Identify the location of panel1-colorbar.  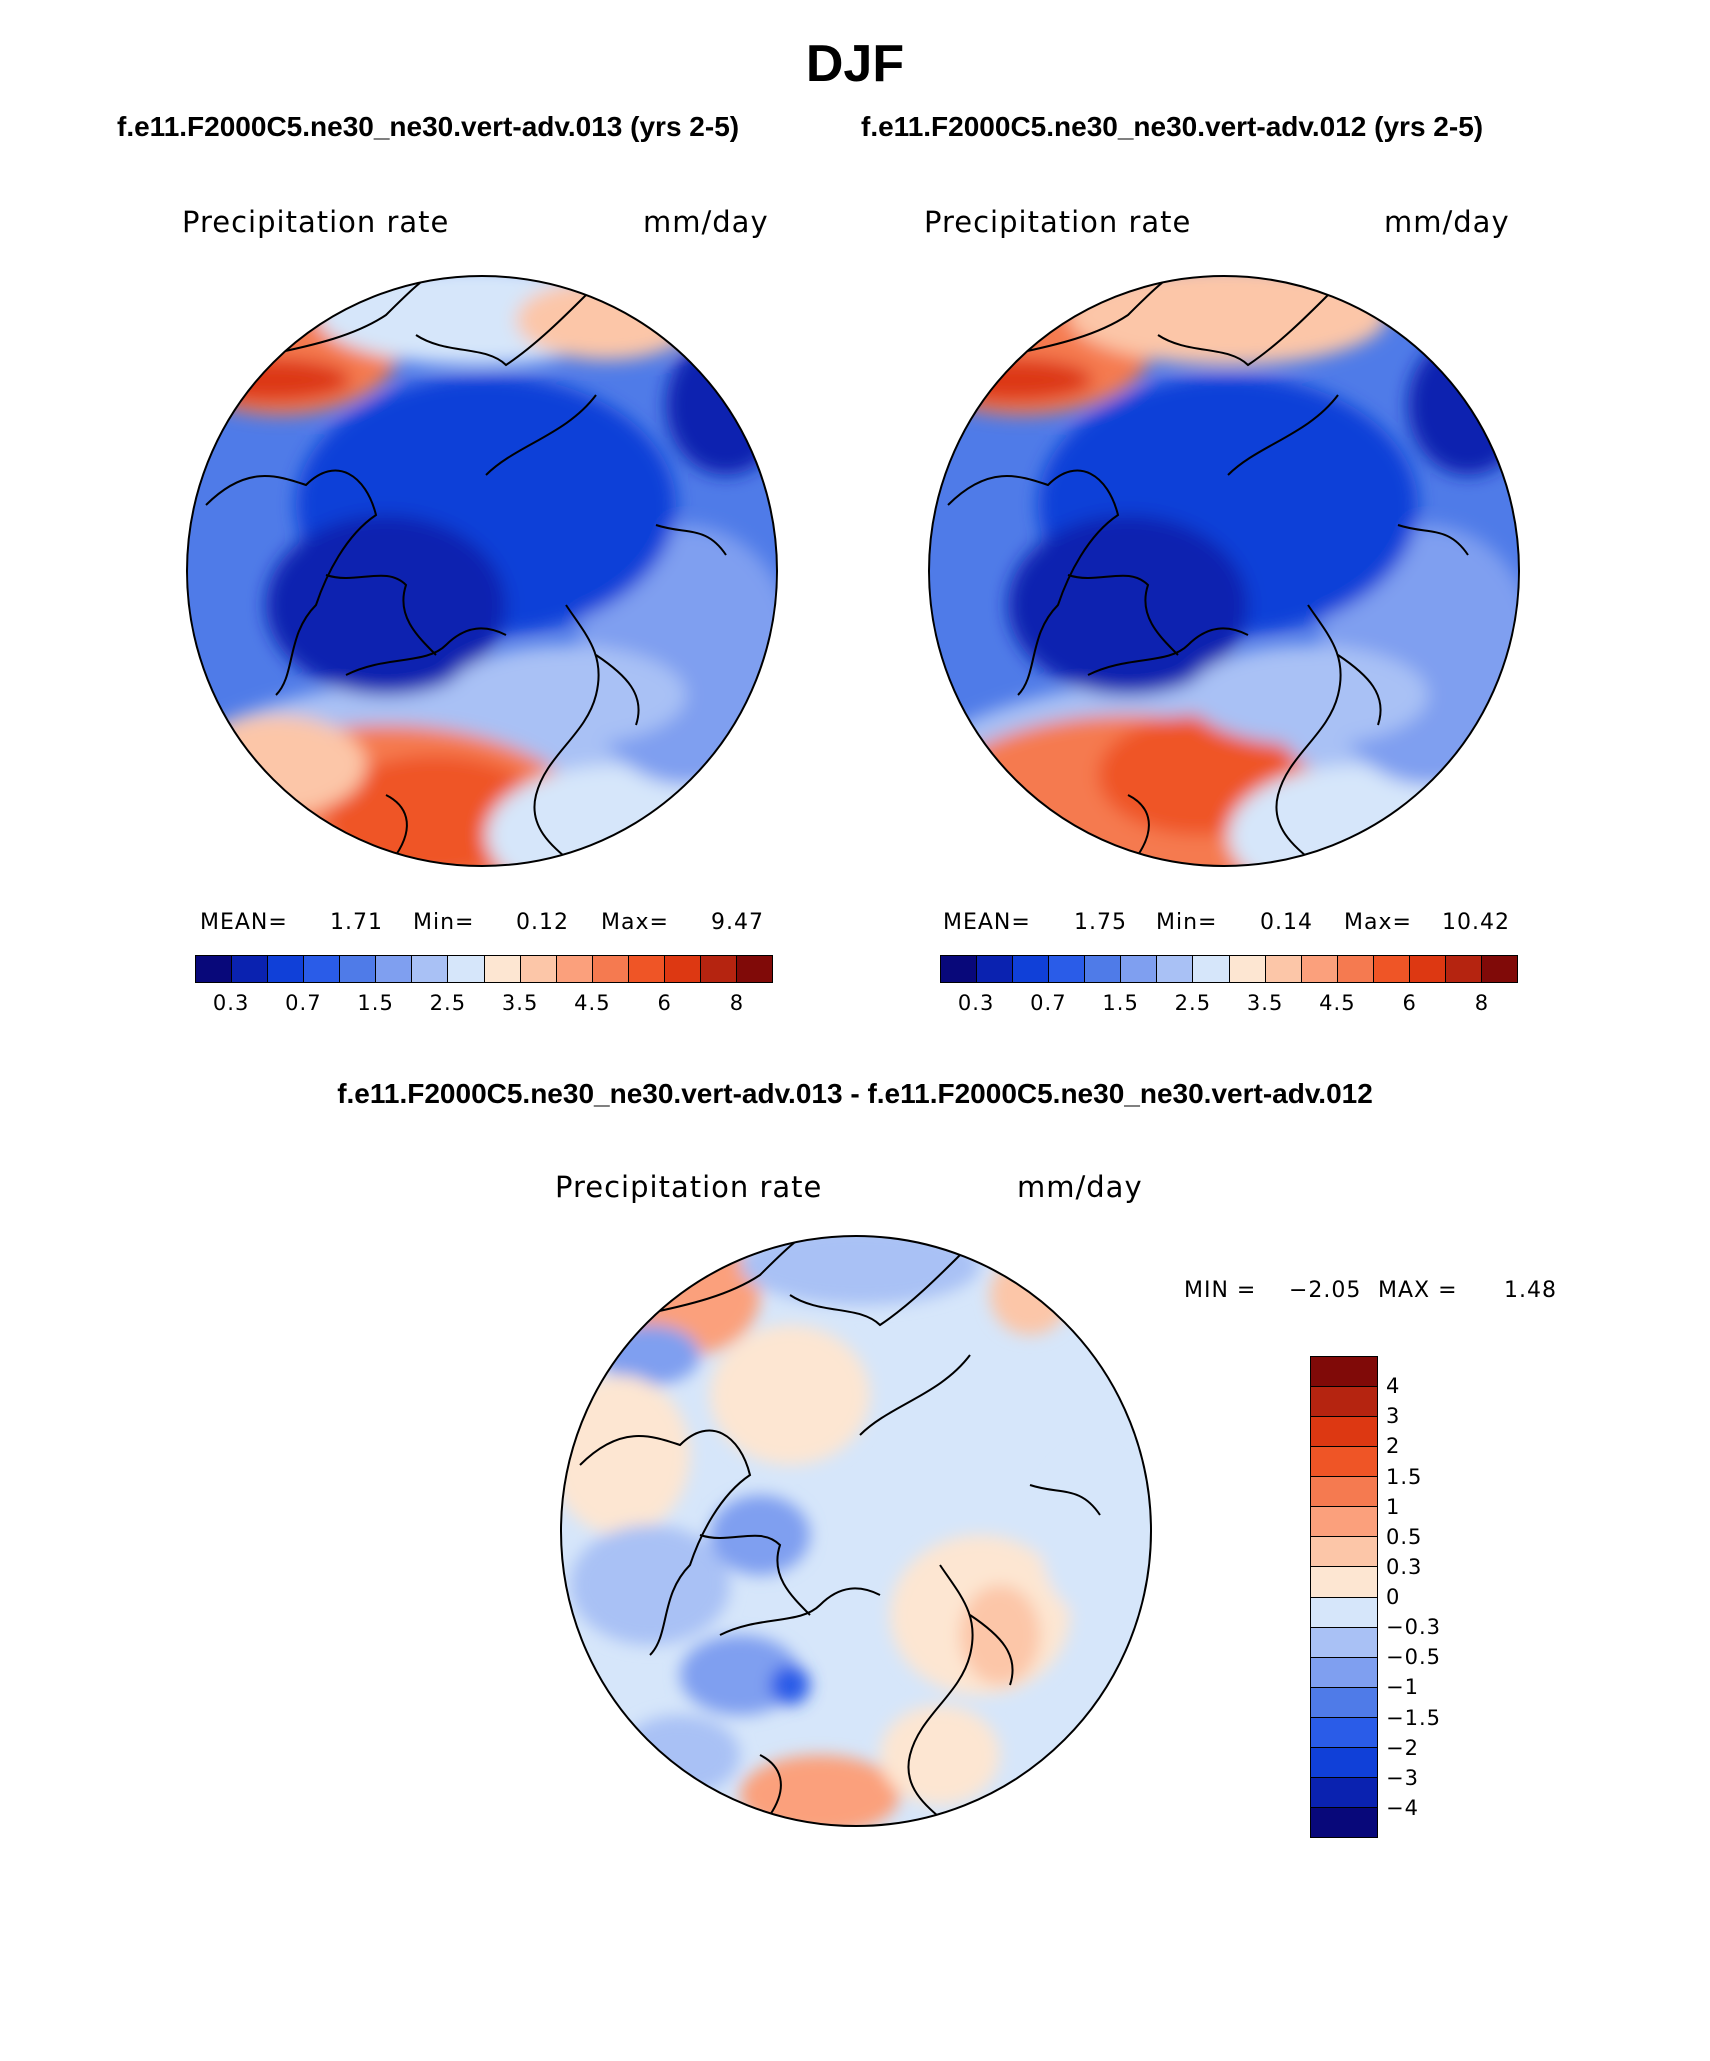
(484, 969).